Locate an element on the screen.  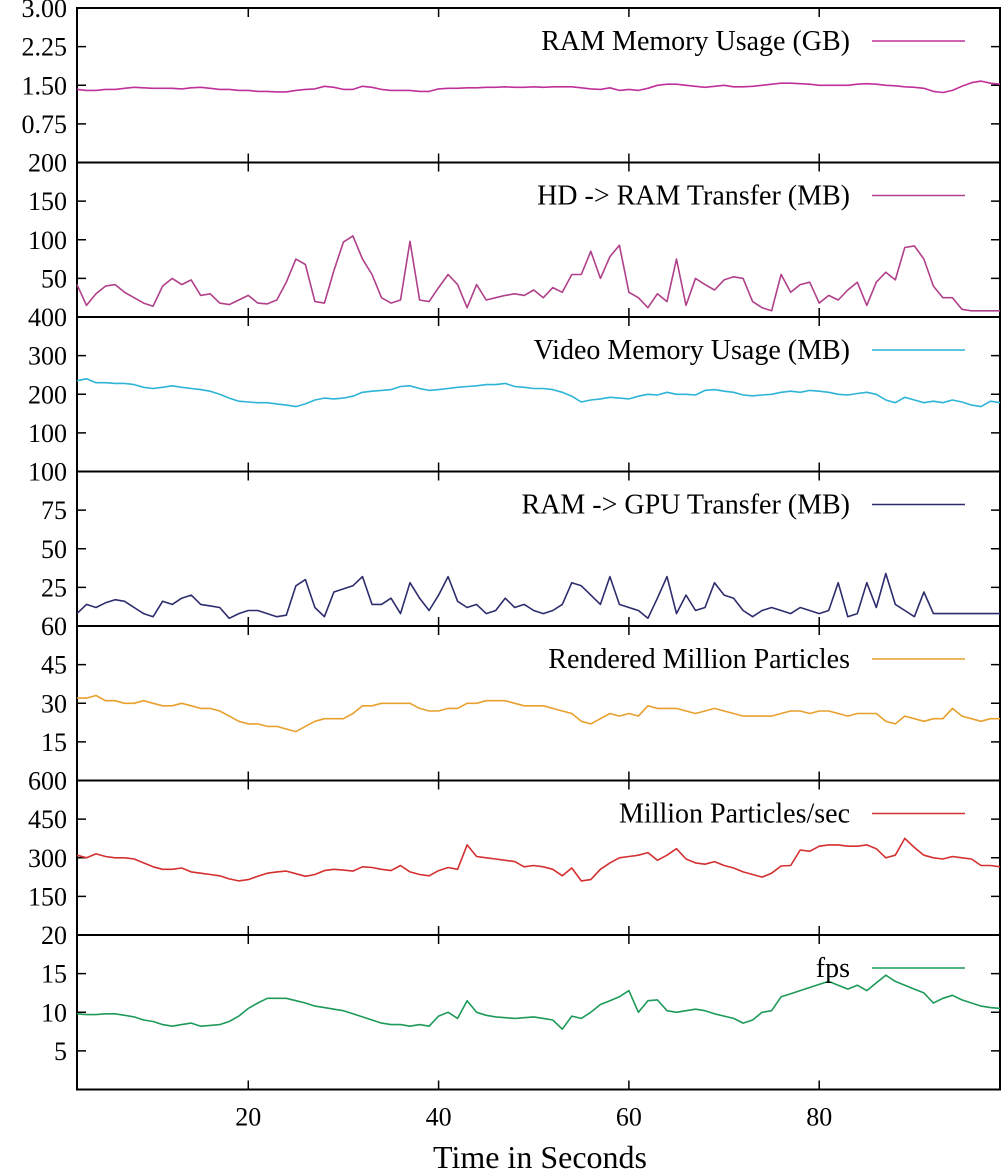
y-tick-label: 20 is located at coordinates (54, 935).